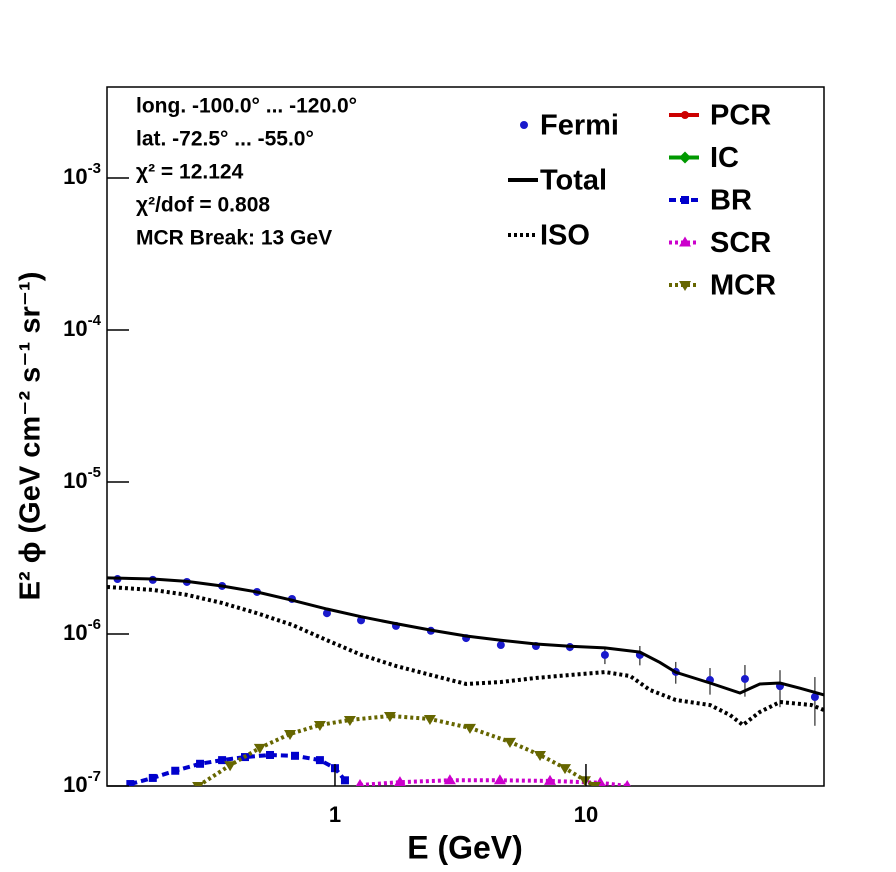 The width and height of the screenshot is (896, 872). What do you see at coordinates (31, 436) in the screenshot?
I see `y-axis-title: E² ϕ (GeV cm⁻² s⁻¹ sr⁻¹)` at bounding box center [31, 436].